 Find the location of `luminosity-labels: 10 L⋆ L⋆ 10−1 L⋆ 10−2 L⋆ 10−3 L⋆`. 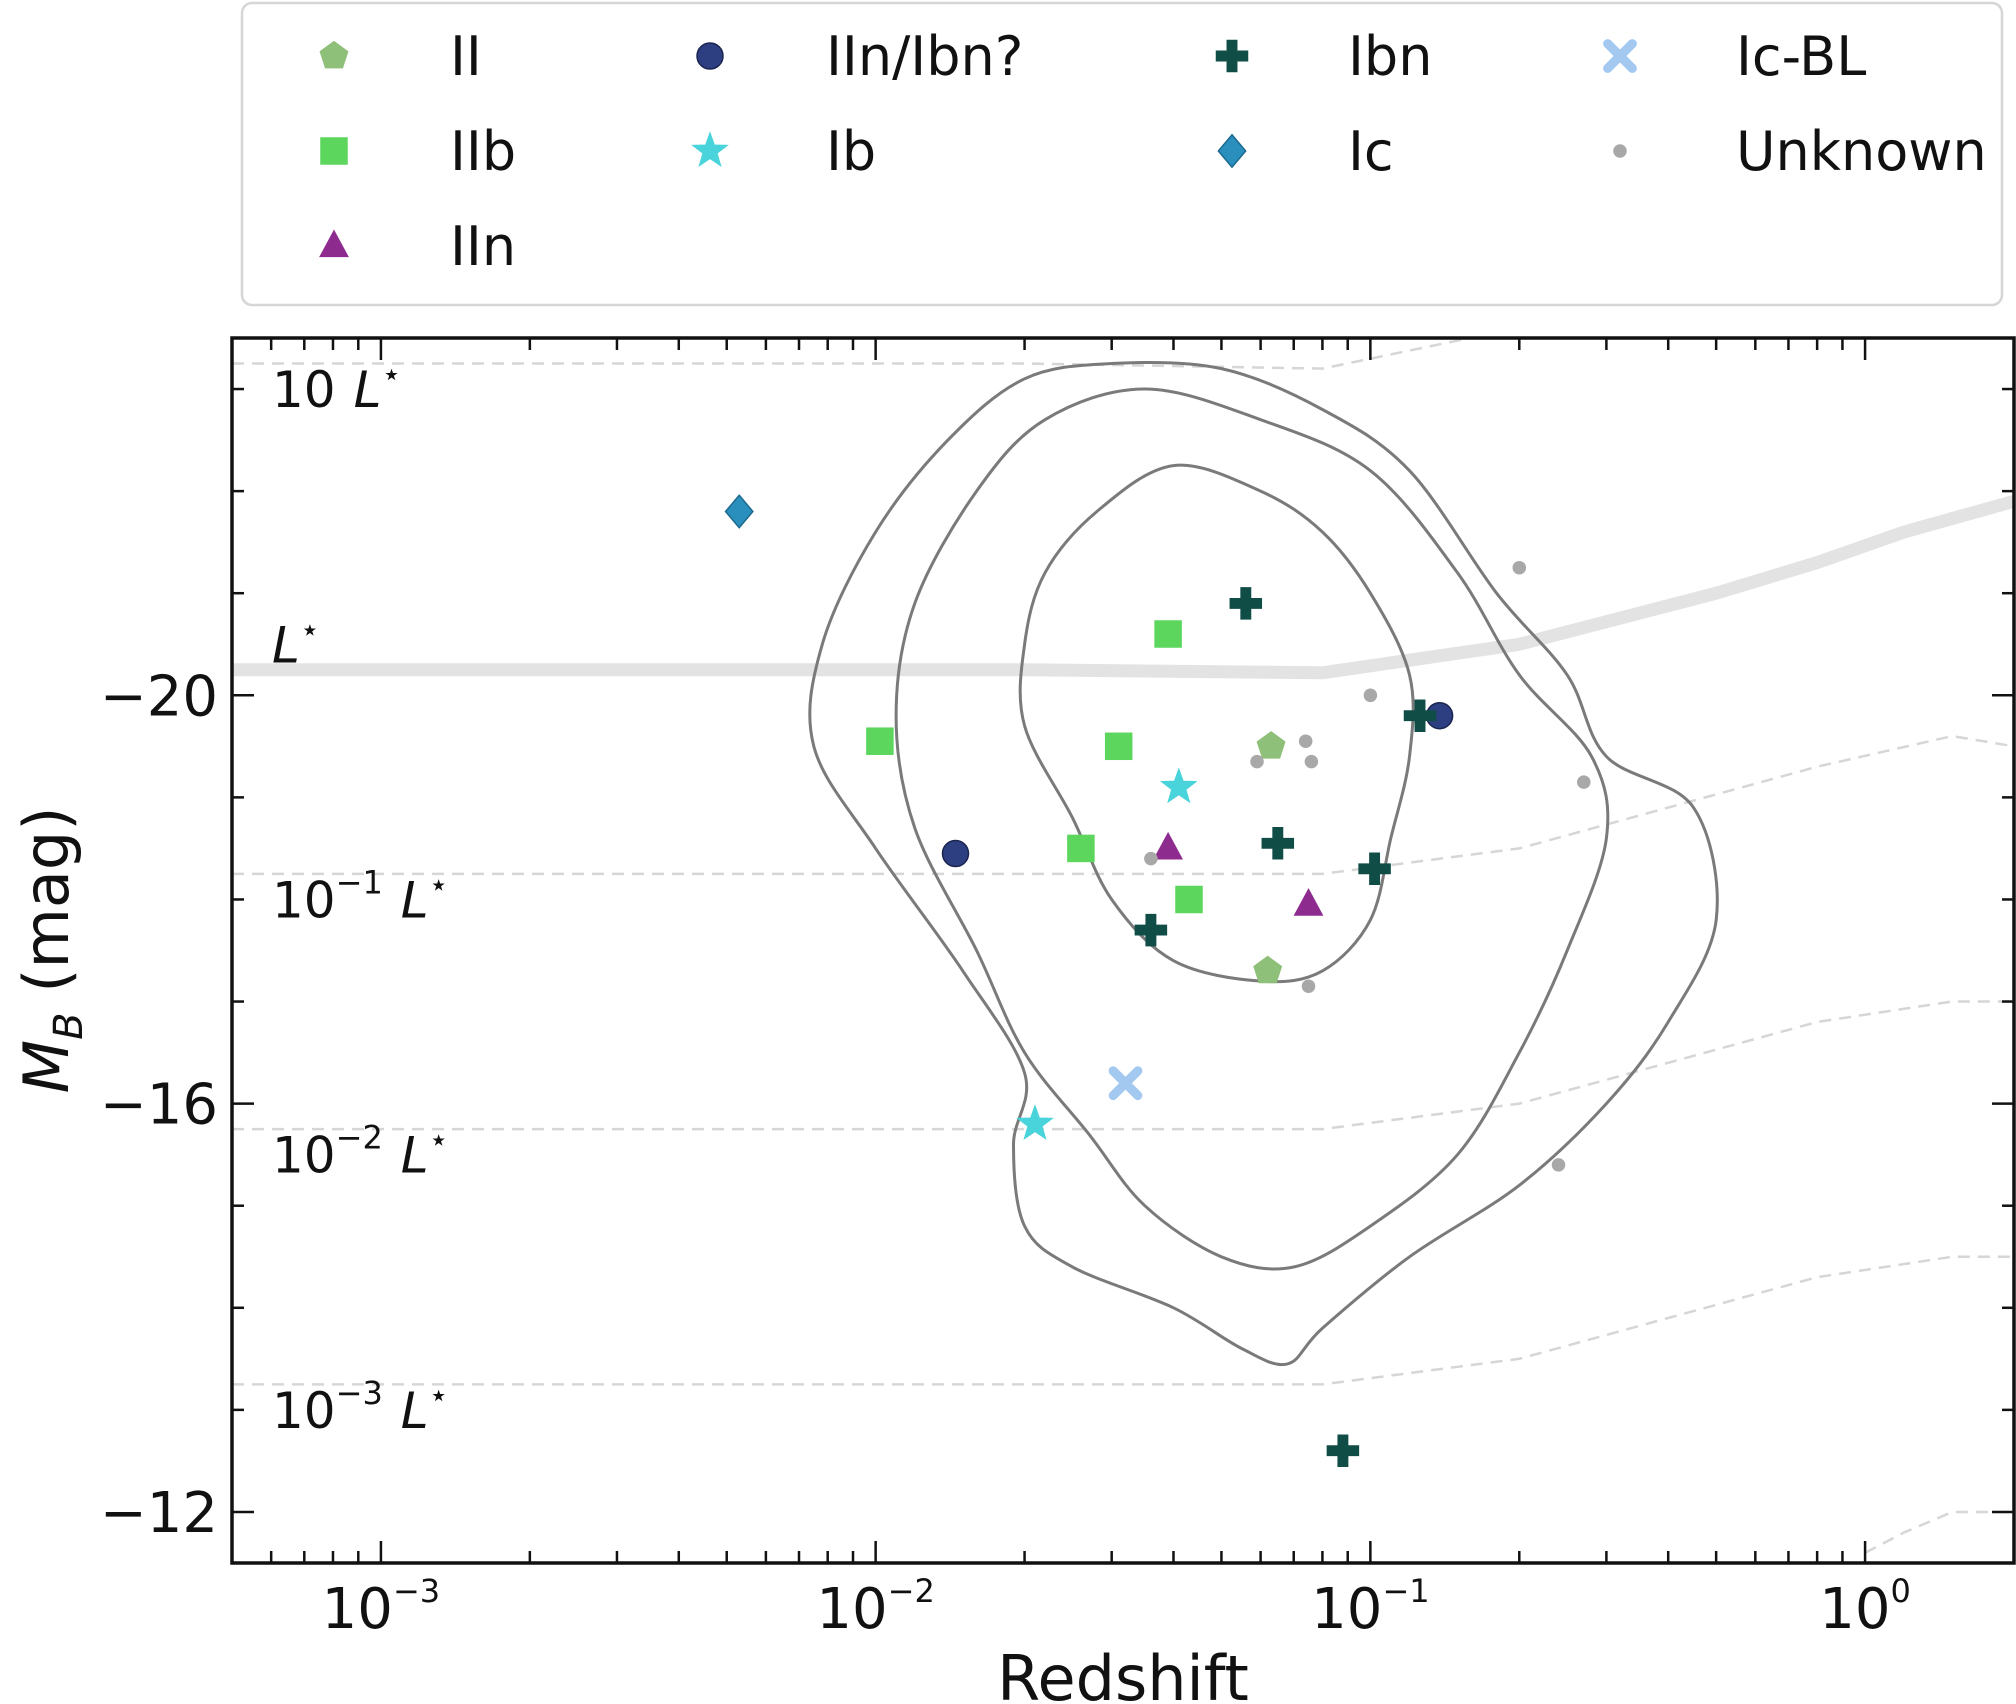

luminosity-labels: 10 L⋆ L⋆ 10−1 L⋆ 10−2 L⋆ 10−3 L⋆ is located at coordinates (360, 897).